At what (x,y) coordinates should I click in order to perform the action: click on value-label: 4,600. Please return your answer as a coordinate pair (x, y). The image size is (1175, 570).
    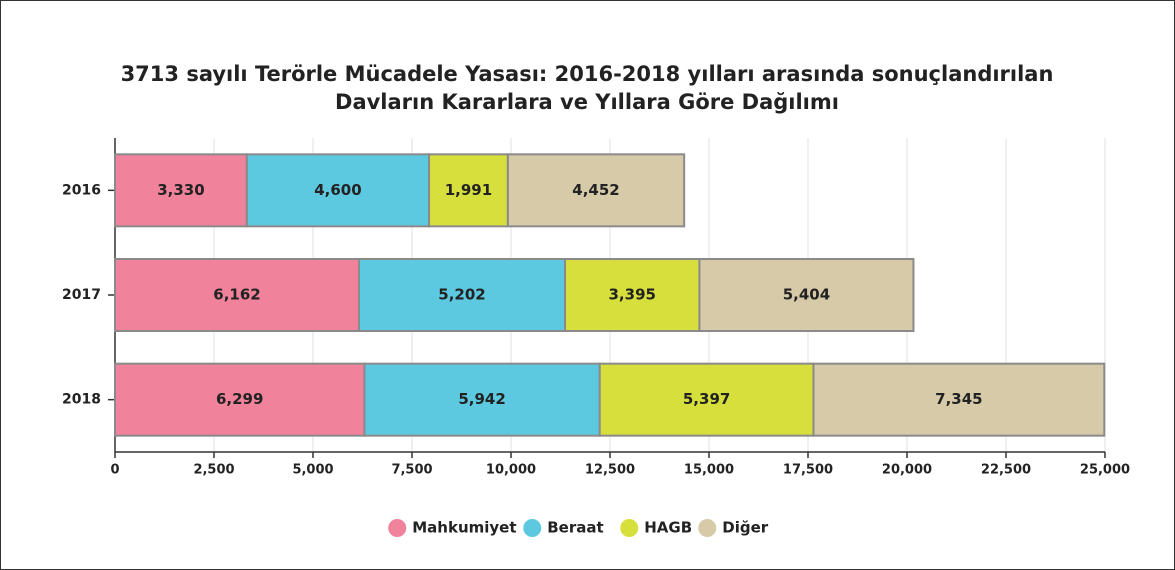
    Looking at the image, I should click on (337, 190).